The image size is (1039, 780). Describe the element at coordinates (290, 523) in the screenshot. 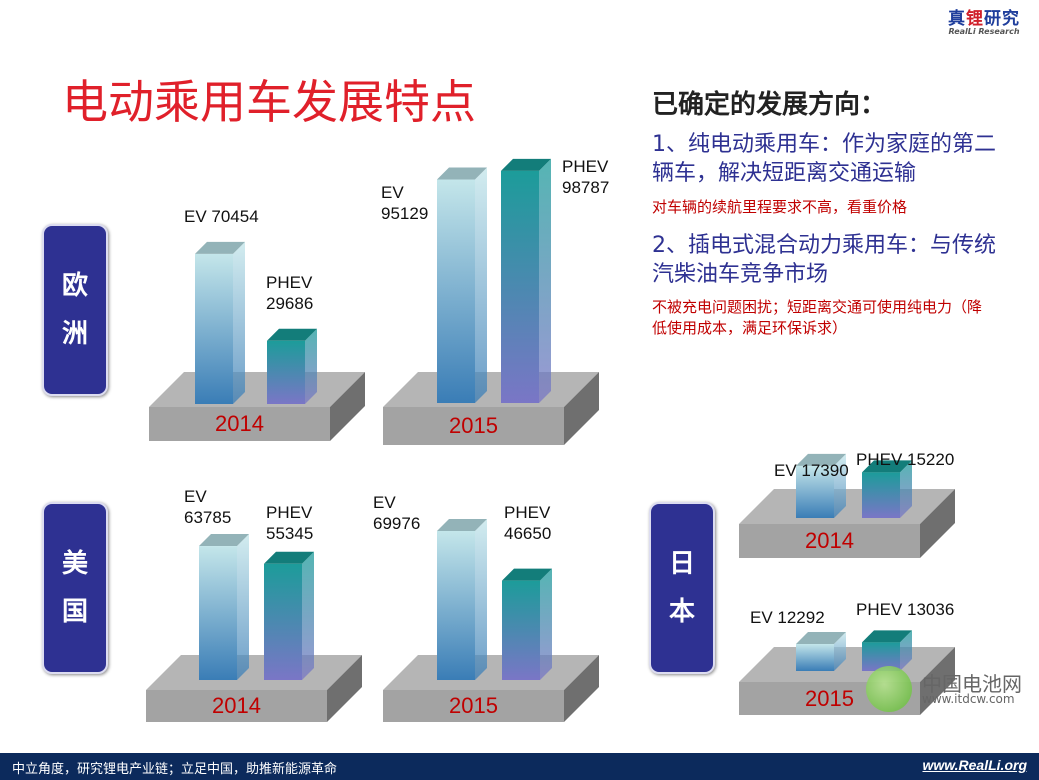

I see `phev-data-label: PHEV 55345` at that location.